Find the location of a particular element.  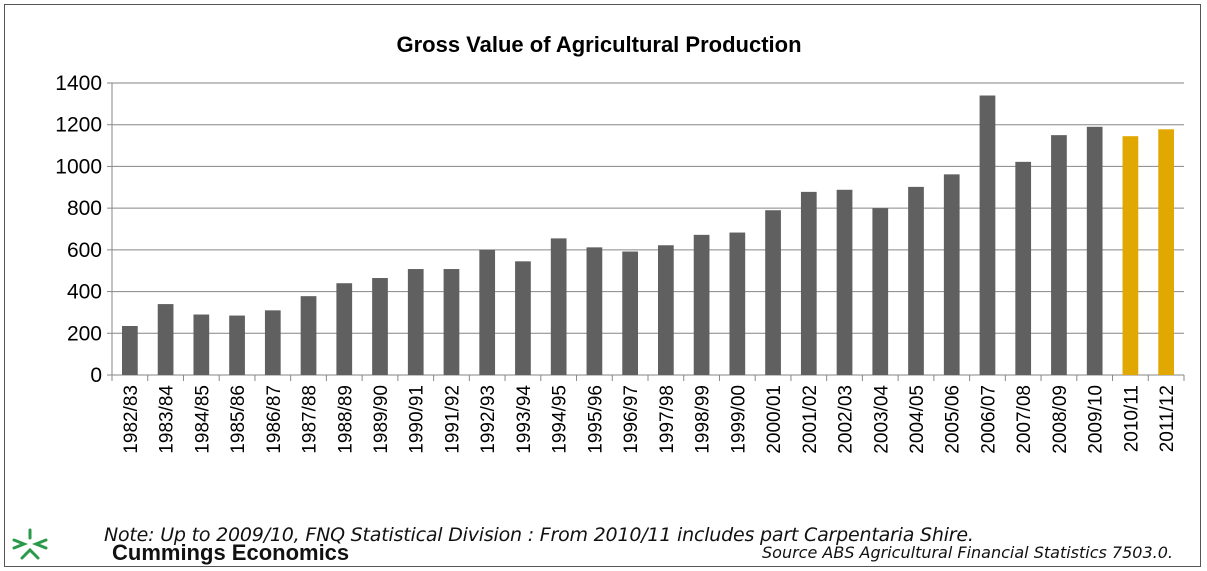

y-tick-label: 800 is located at coordinates (84, 208).